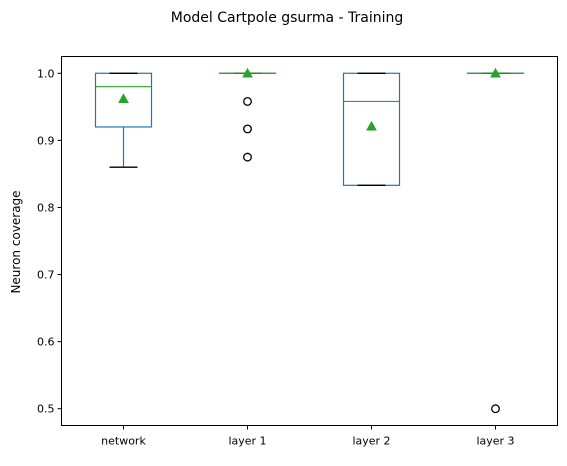 This screenshot has width=567, height=466. I want to click on x-tick-label: layer 2, so click(371, 441).